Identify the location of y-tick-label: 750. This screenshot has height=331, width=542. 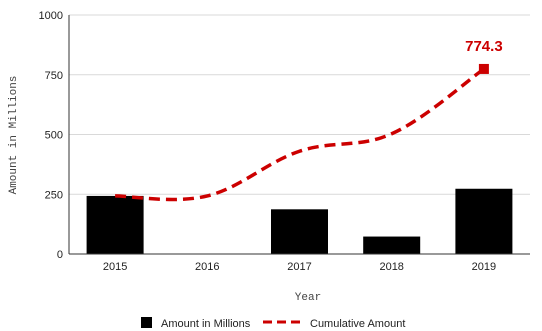
(54, 76).